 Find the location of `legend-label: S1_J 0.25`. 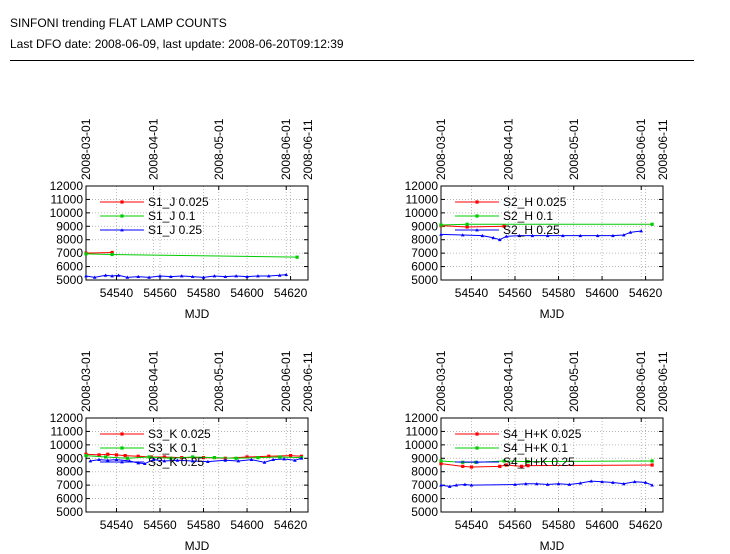

legend-label: S1_J 0.25 is located at coordinates (175, 230).